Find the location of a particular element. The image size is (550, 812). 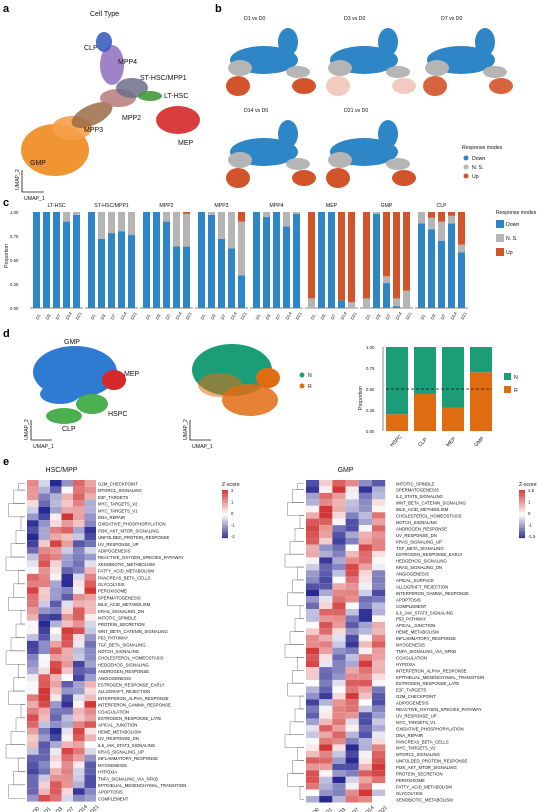

bar-up is located at coordinates (311, 255).